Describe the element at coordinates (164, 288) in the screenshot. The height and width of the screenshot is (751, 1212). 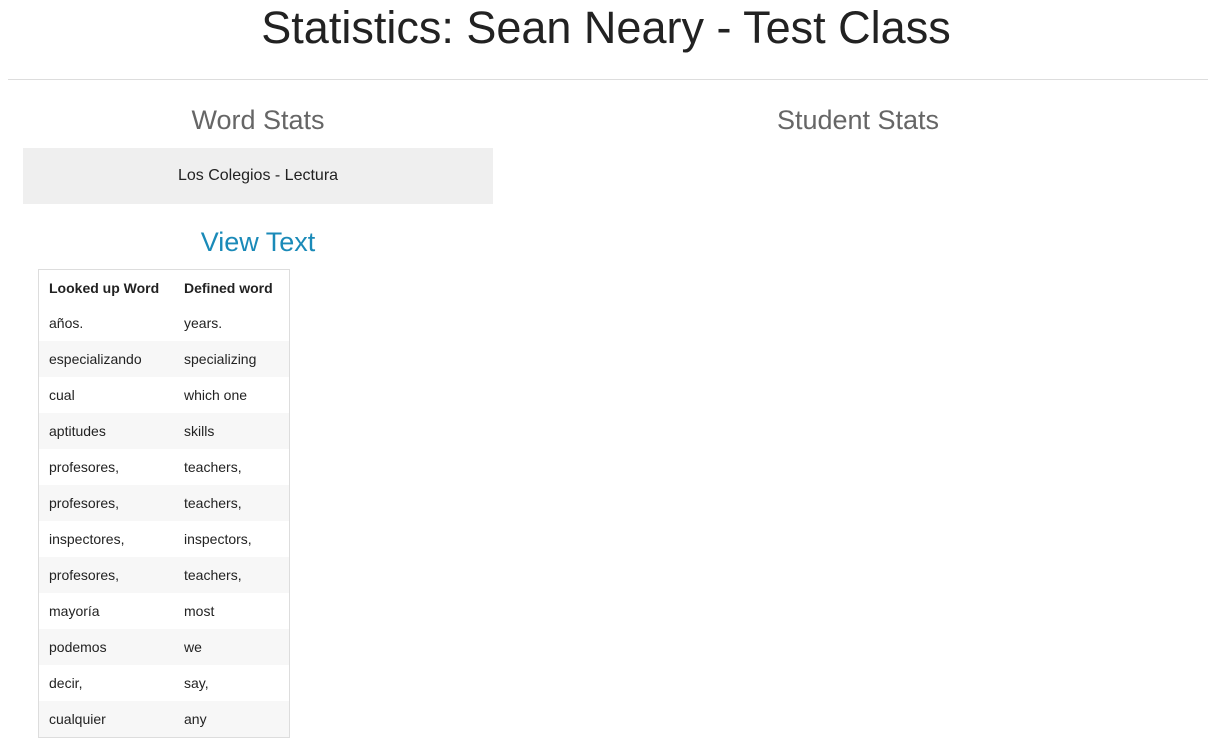
I see `table-header-row: Looked up Word Defined word` at that location.